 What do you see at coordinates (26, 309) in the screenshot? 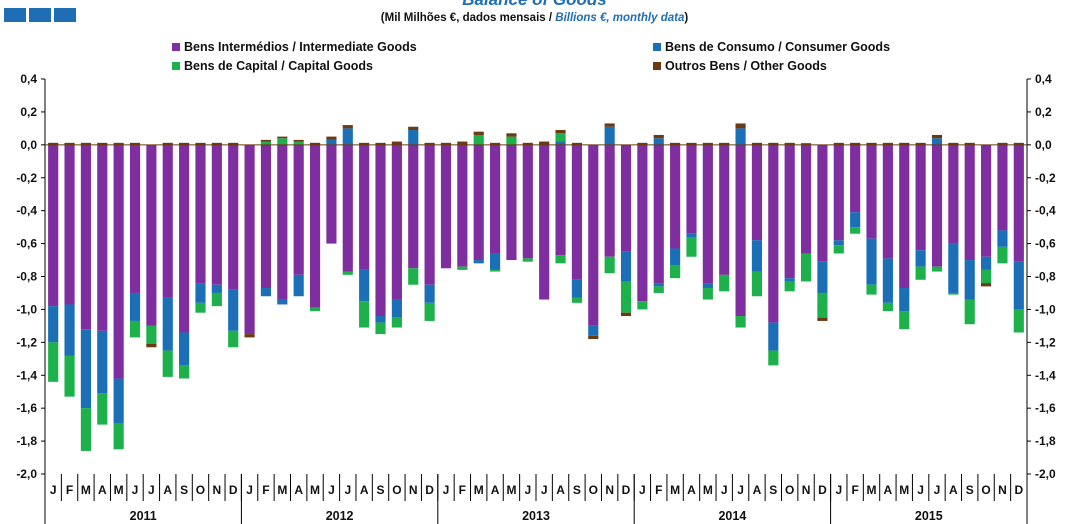
I see `y-tick-label-left: -1,0` at bounding box center [26, 309].